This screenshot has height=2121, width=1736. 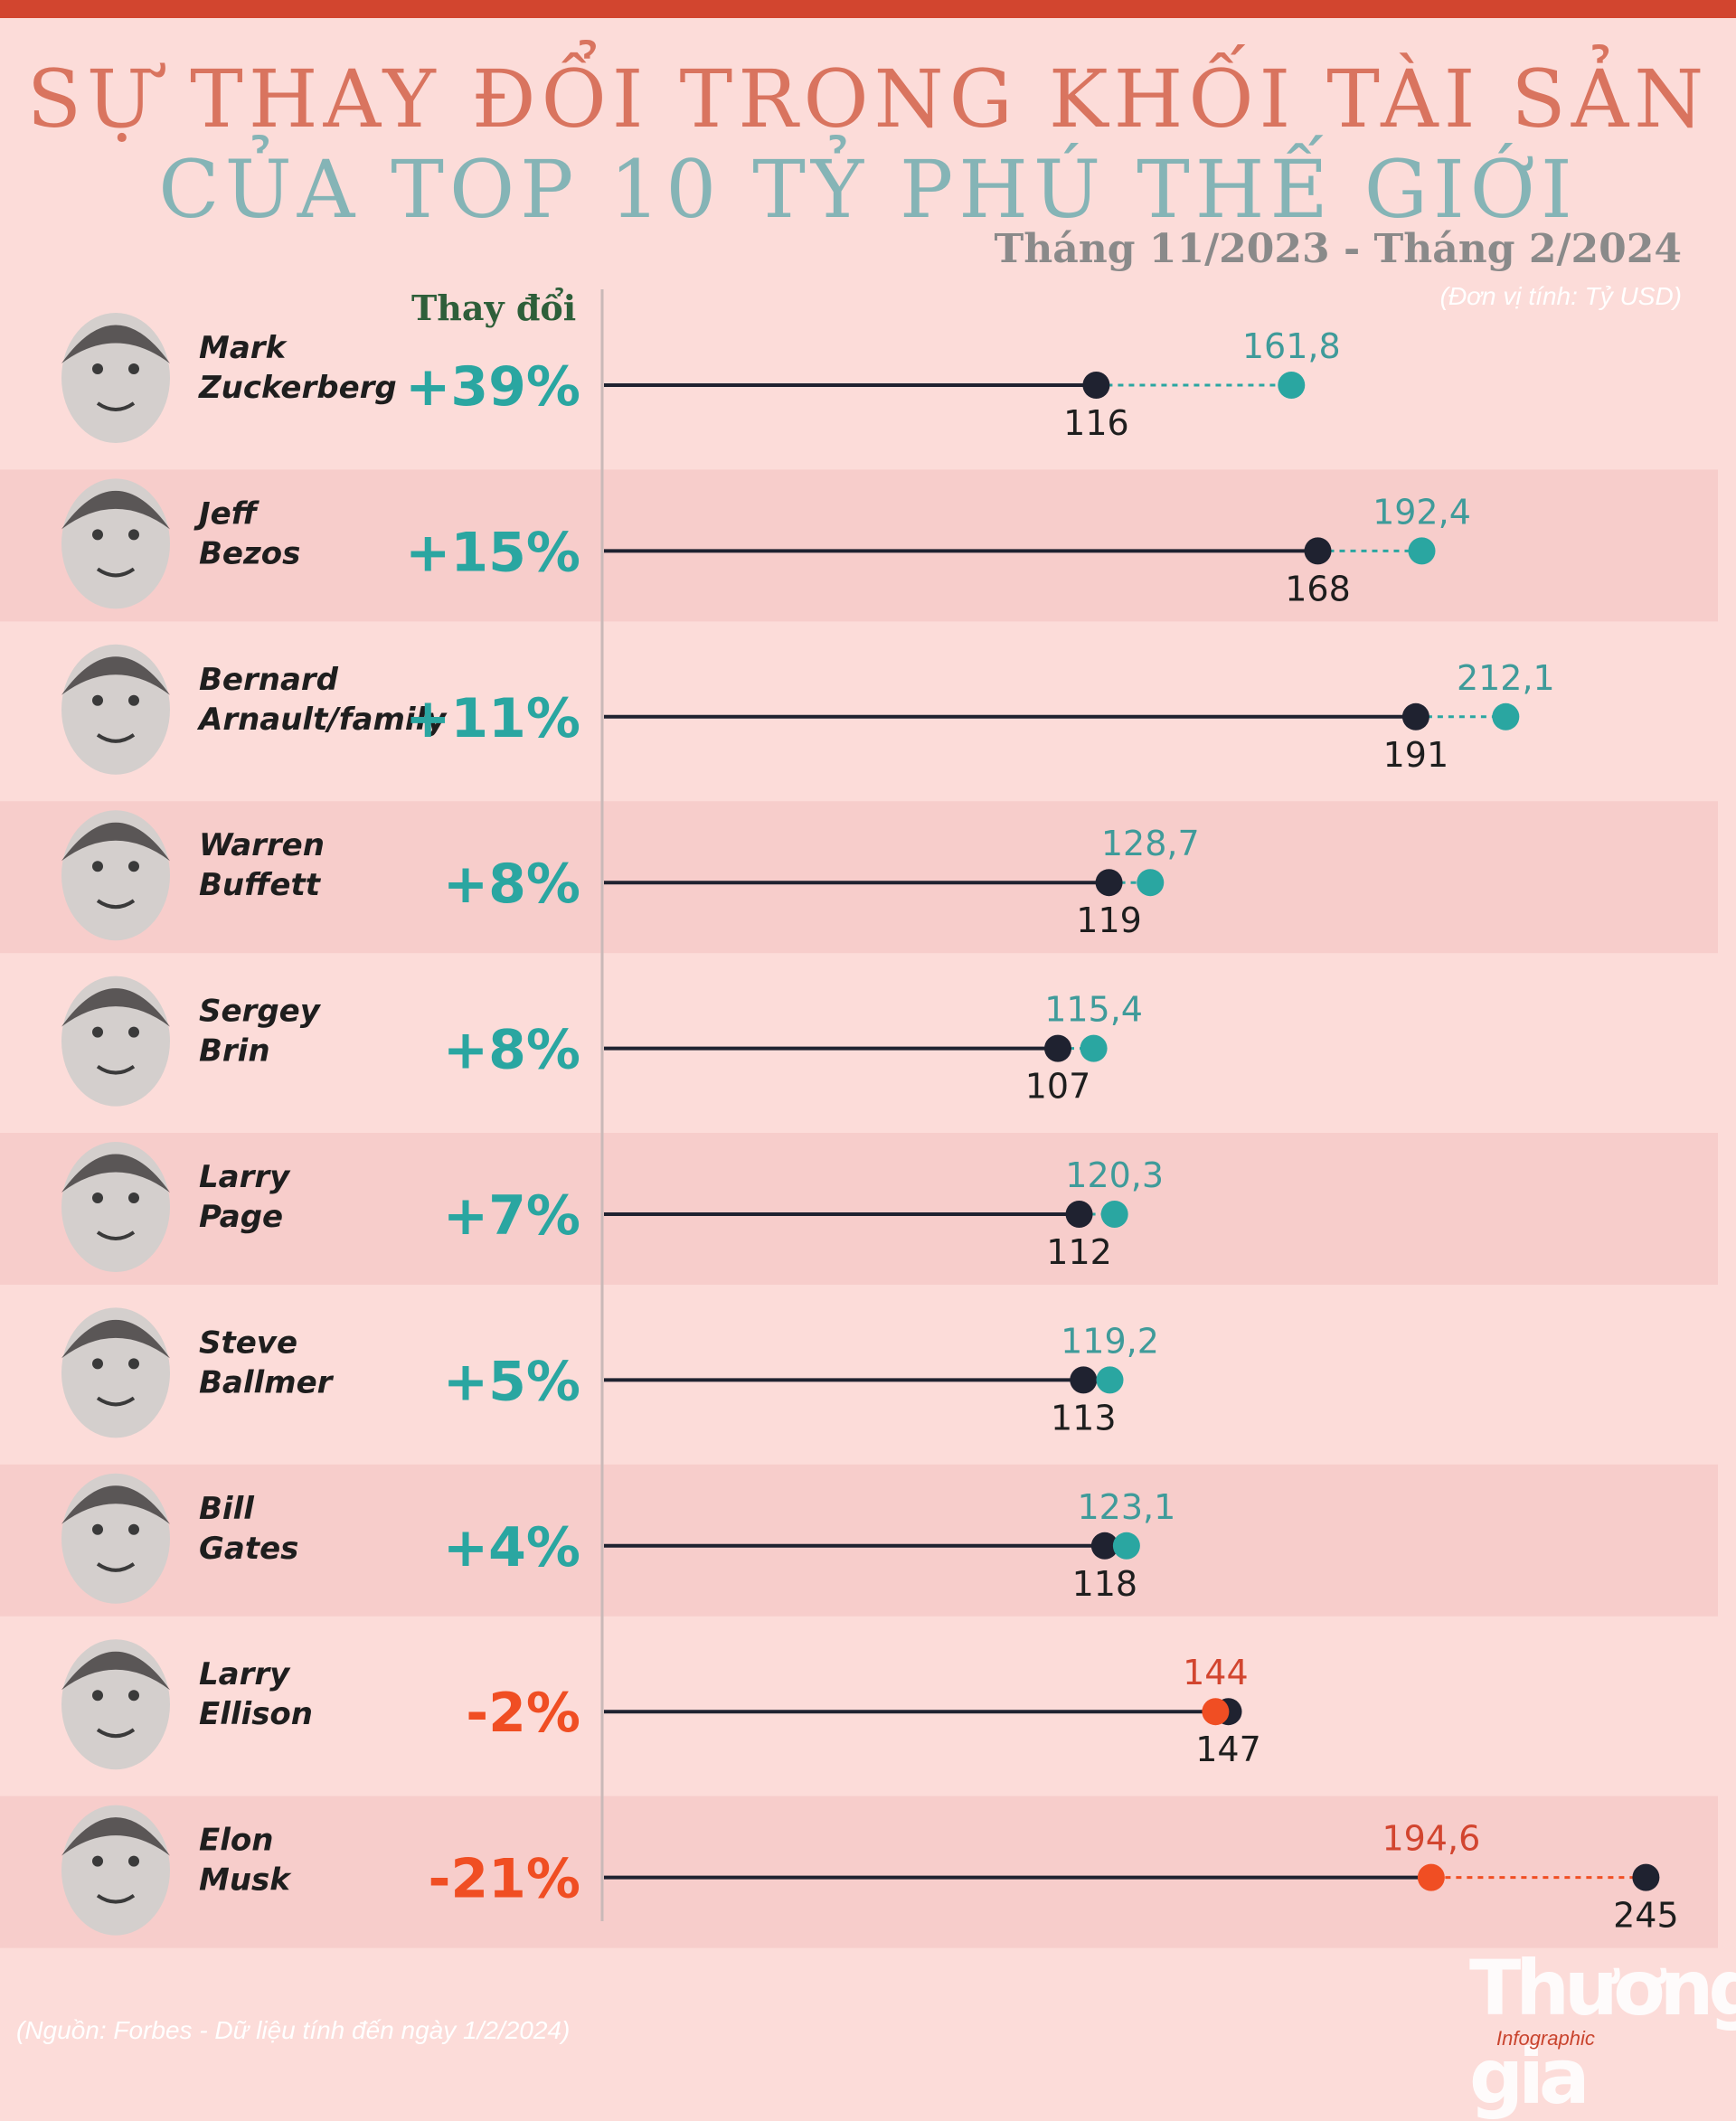 I want to click on change-percent: -21%, so click(x=504, y=1879).